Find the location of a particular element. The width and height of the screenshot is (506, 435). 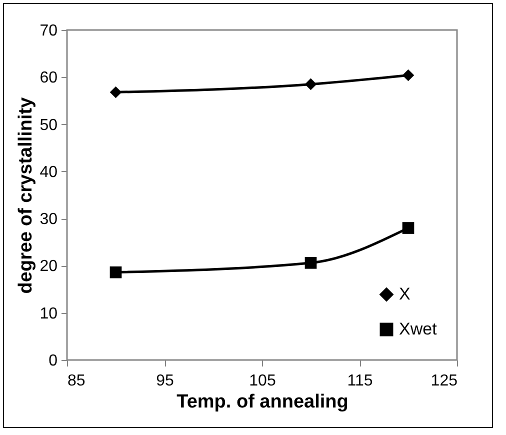

legend-label: Xwet is located at coordinates (418, 329).